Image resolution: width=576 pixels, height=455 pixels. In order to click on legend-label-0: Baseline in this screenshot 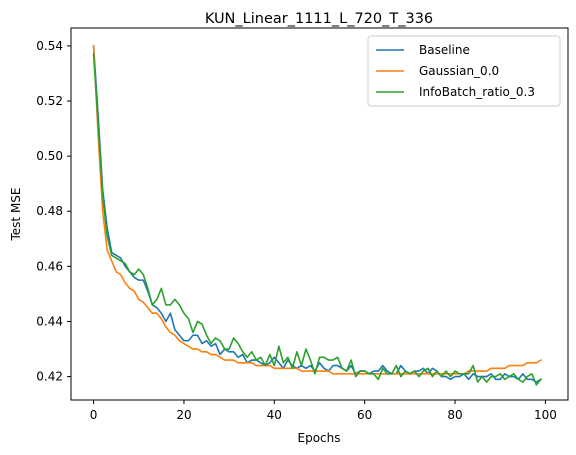, I will do `click(444, 50)`.